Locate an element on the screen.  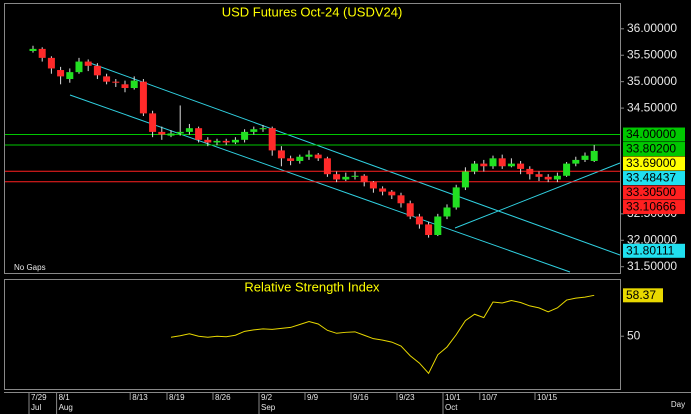
y-tick-label: 34.50000 is located at coordinates (652, 107).